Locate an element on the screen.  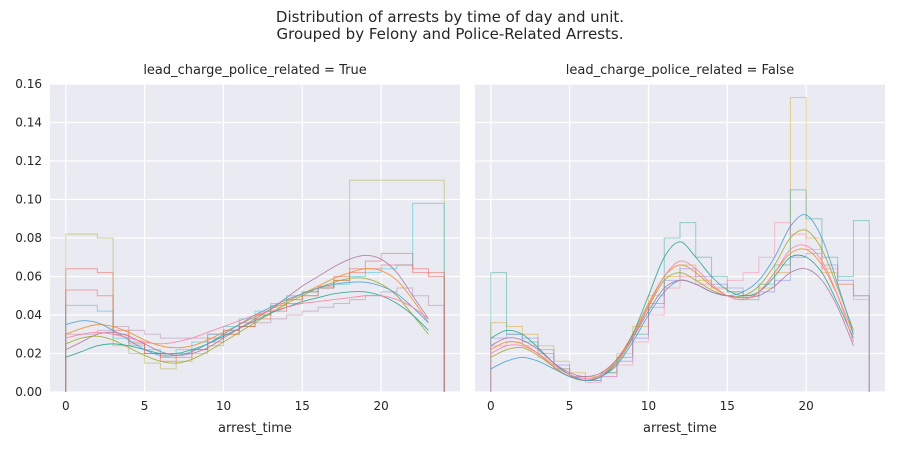
panel-title: lead_charge_police_related = True is located at coordinates (254, 70).